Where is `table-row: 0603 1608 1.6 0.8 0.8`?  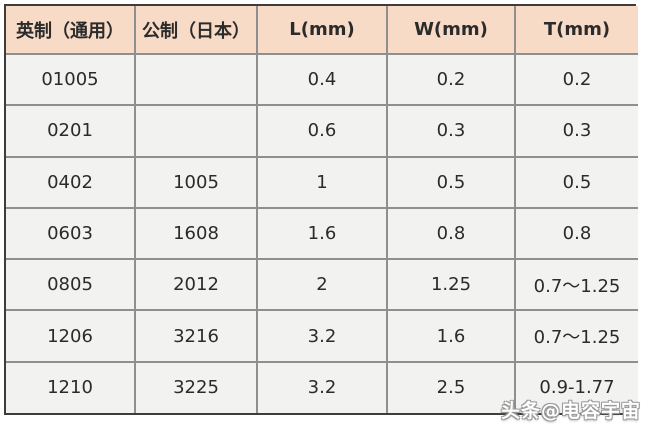 table-row: 0603 1608 1.6 0.8 0.8 is located at coordinates (322, 233).